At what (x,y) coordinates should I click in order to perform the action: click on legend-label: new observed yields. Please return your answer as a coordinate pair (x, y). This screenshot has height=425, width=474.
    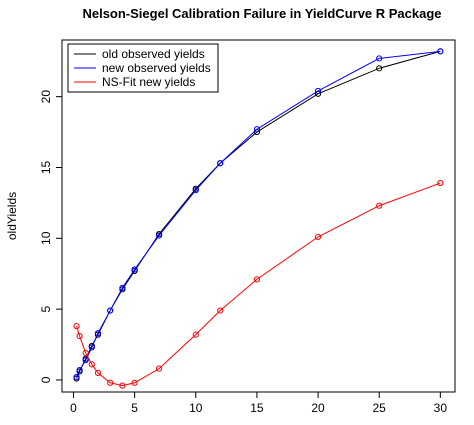
    Looking at the image, I should click on (156, 68).